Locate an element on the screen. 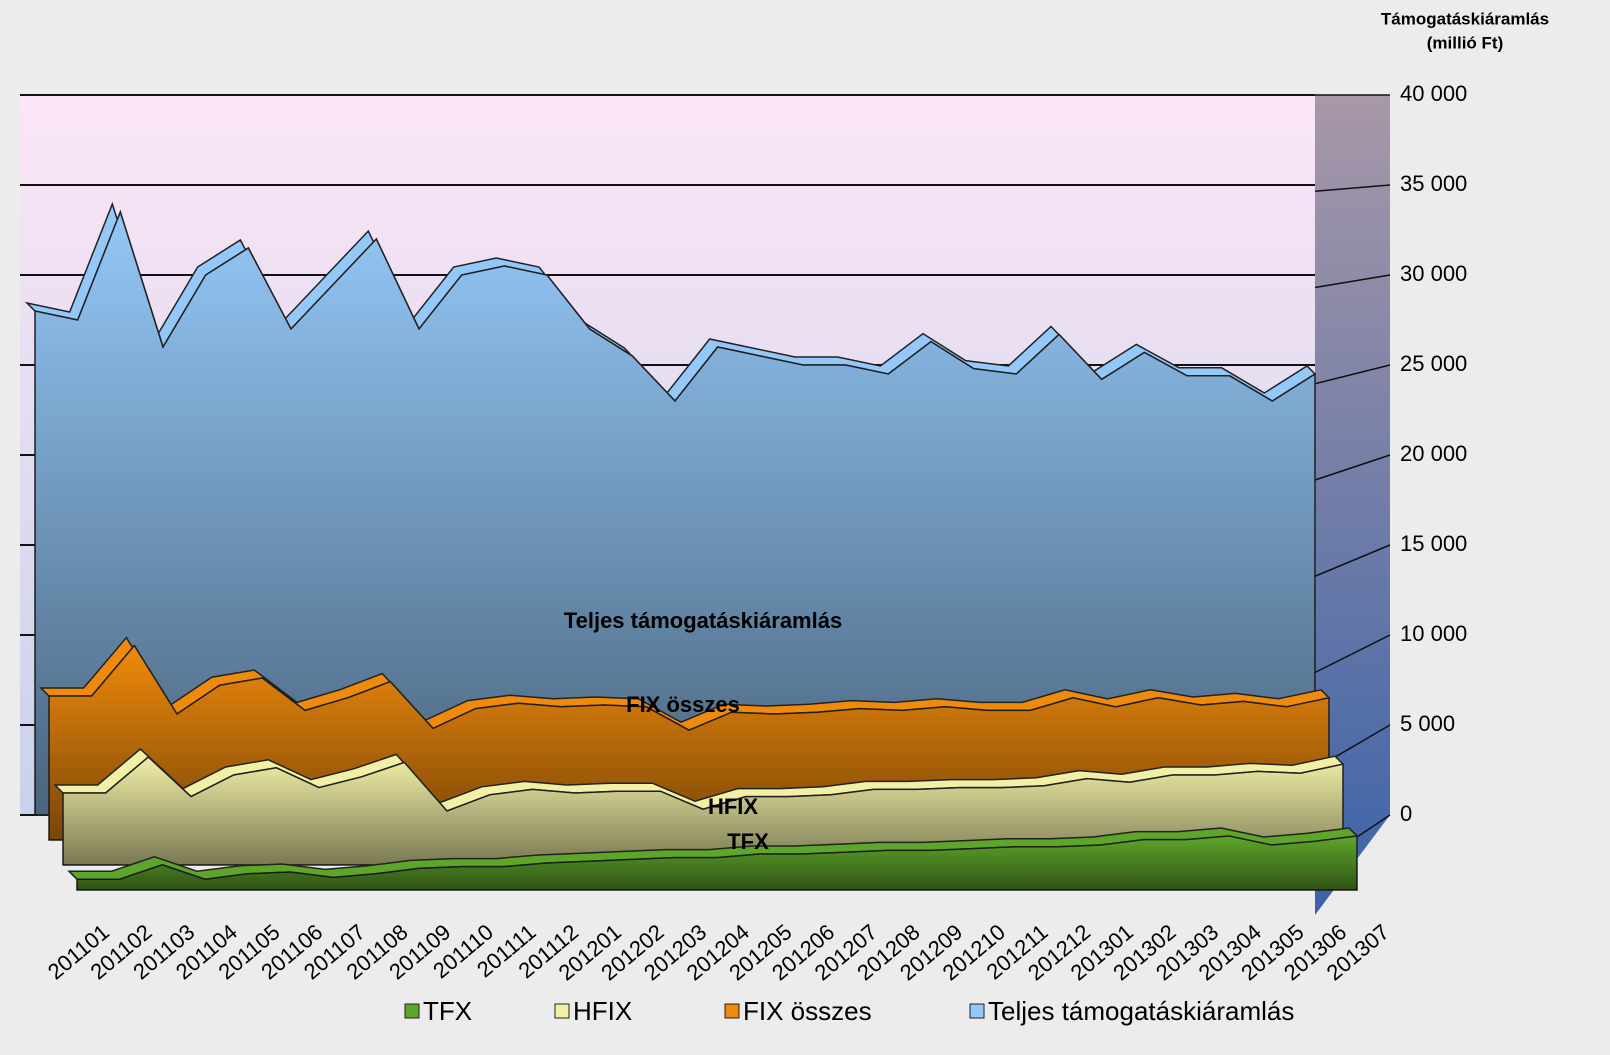 This screenshot has width=1610, height=1055. y-tick-label: 40 000 is located at coordinates (1433, 93).